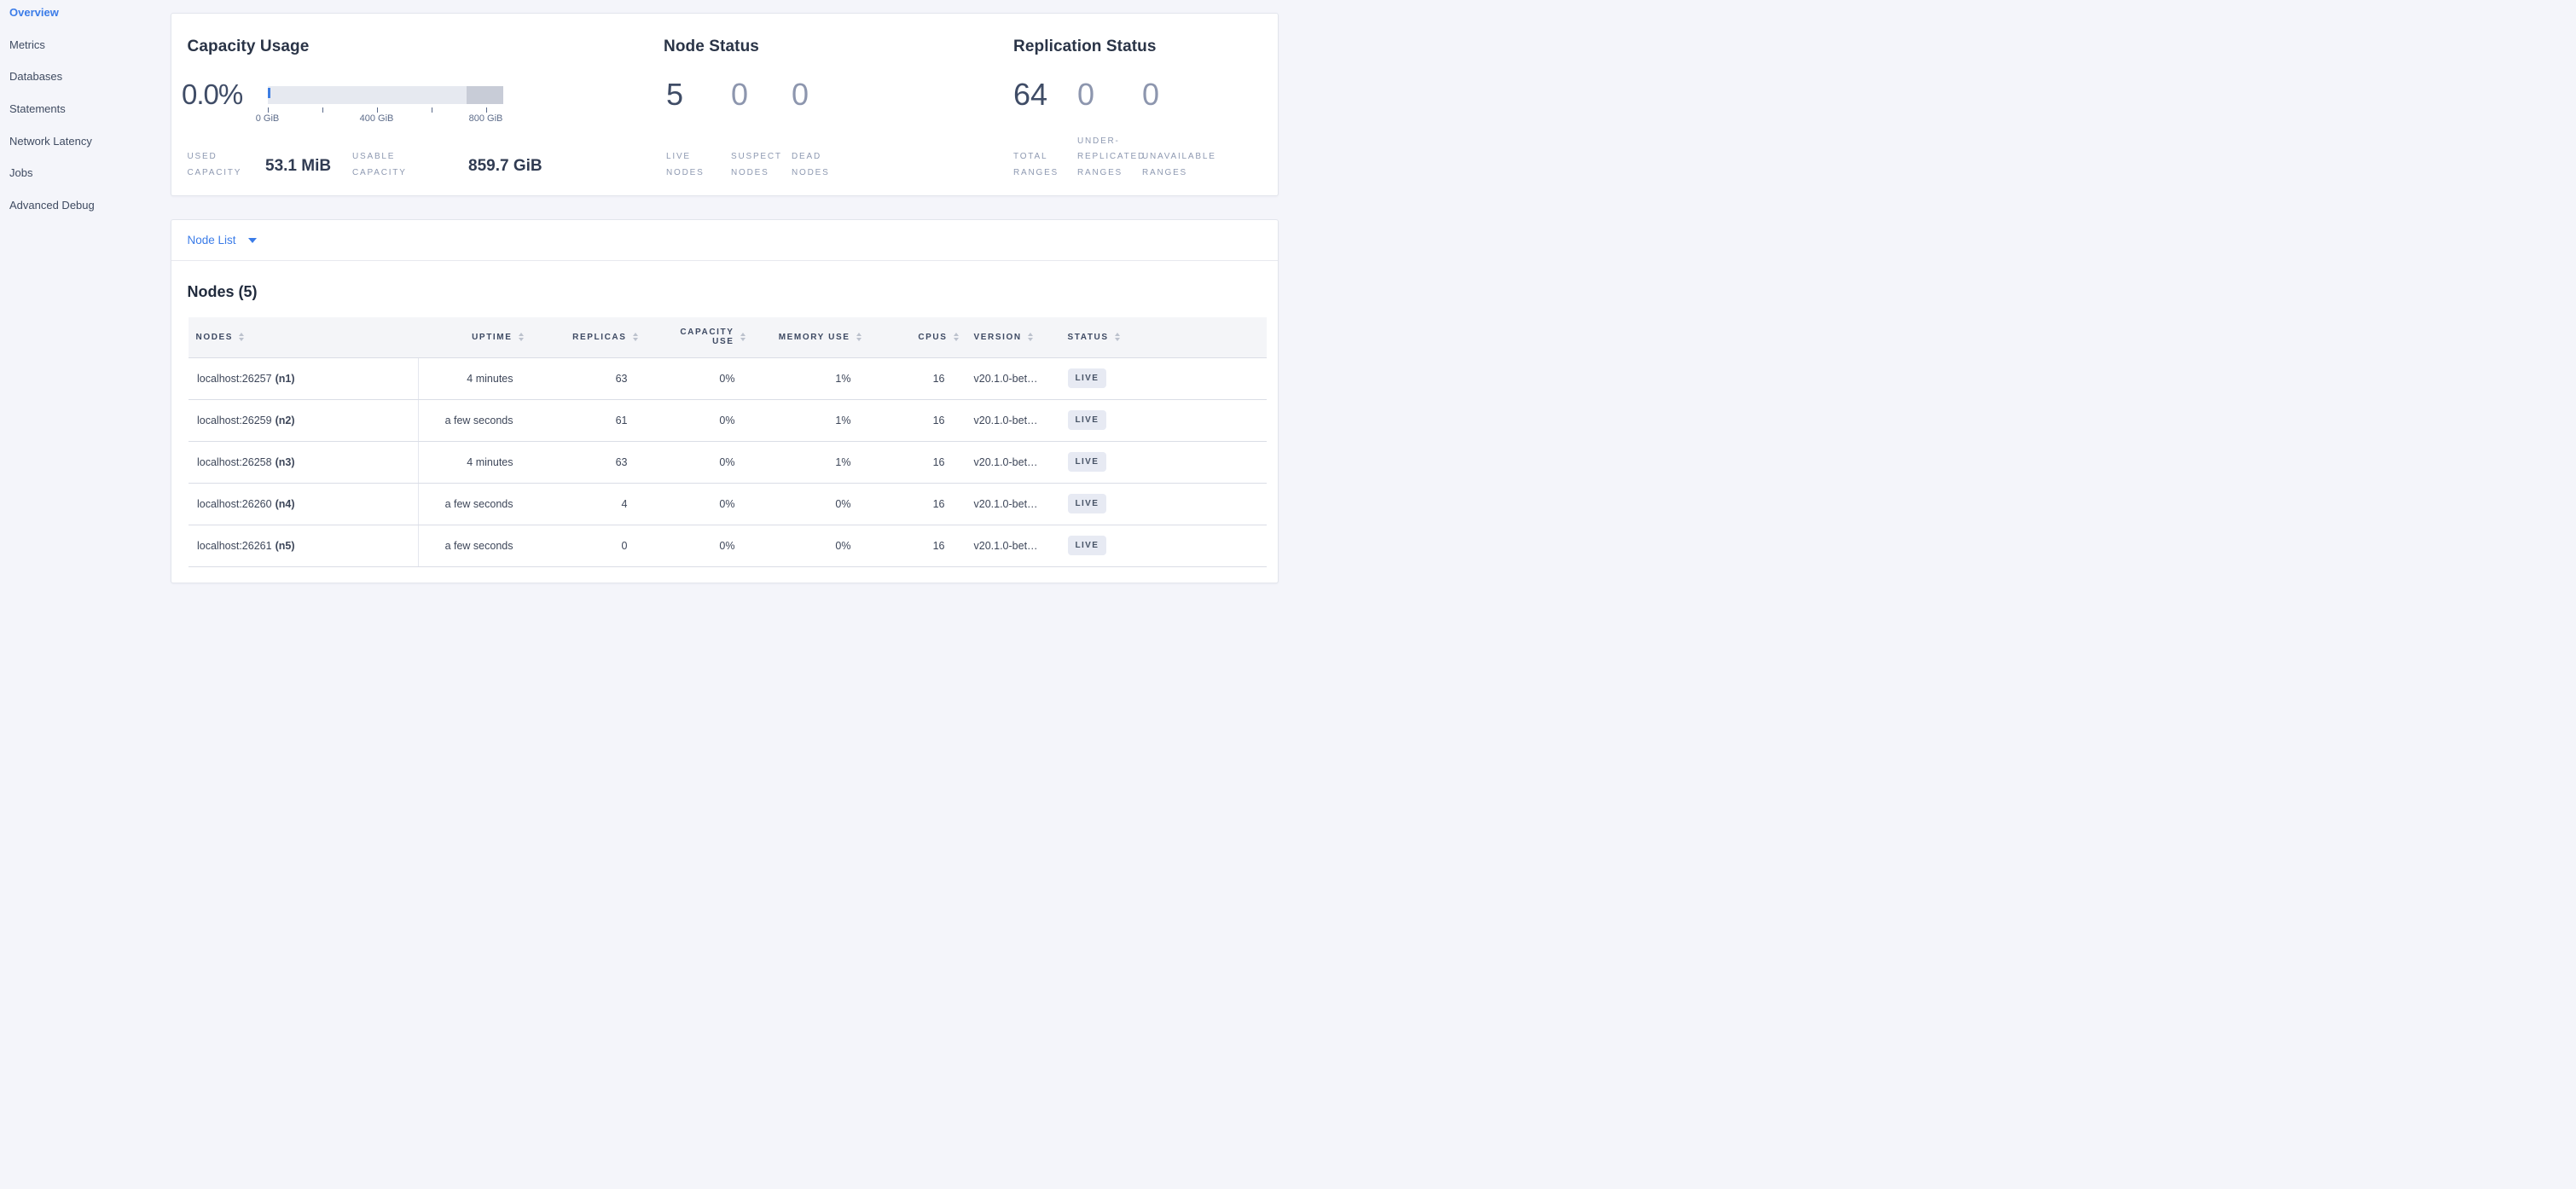 The width and height of the screenshot is (2576, 1189). I want to click on used-capacity-value: 53.1 MiB, so click(298, 166).